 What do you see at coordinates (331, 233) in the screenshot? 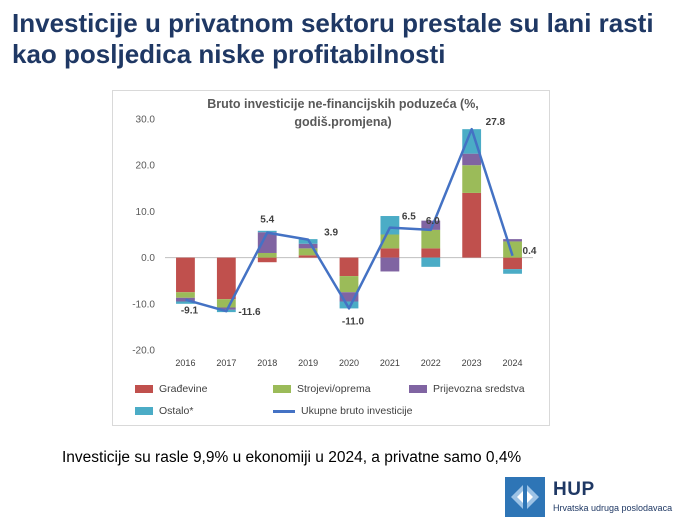
I see `data-label: 3.9` at bounding box center [331, 233].